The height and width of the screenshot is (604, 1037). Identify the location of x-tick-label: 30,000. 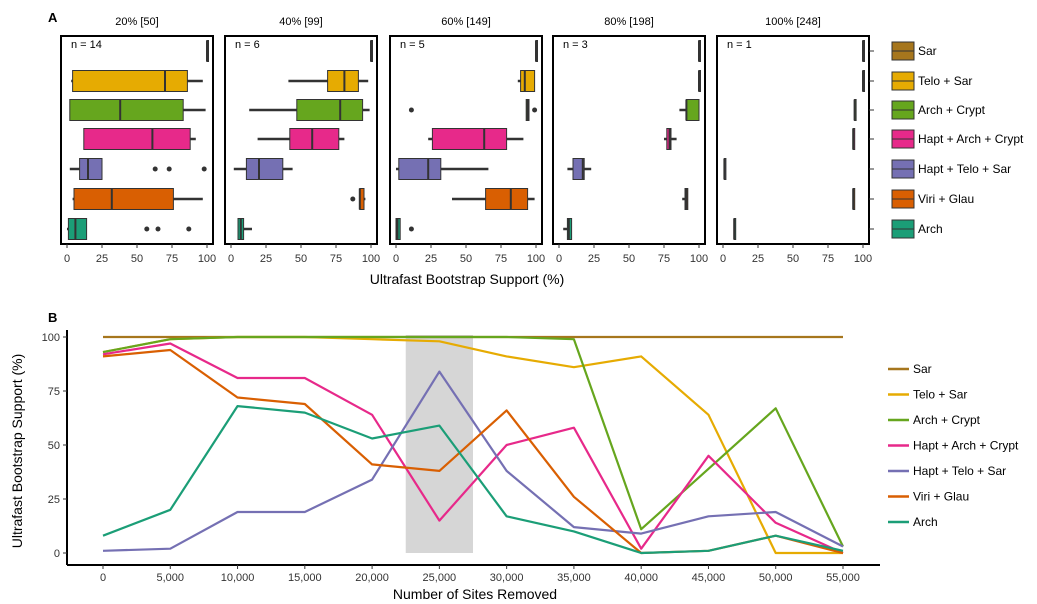
(507, 578).